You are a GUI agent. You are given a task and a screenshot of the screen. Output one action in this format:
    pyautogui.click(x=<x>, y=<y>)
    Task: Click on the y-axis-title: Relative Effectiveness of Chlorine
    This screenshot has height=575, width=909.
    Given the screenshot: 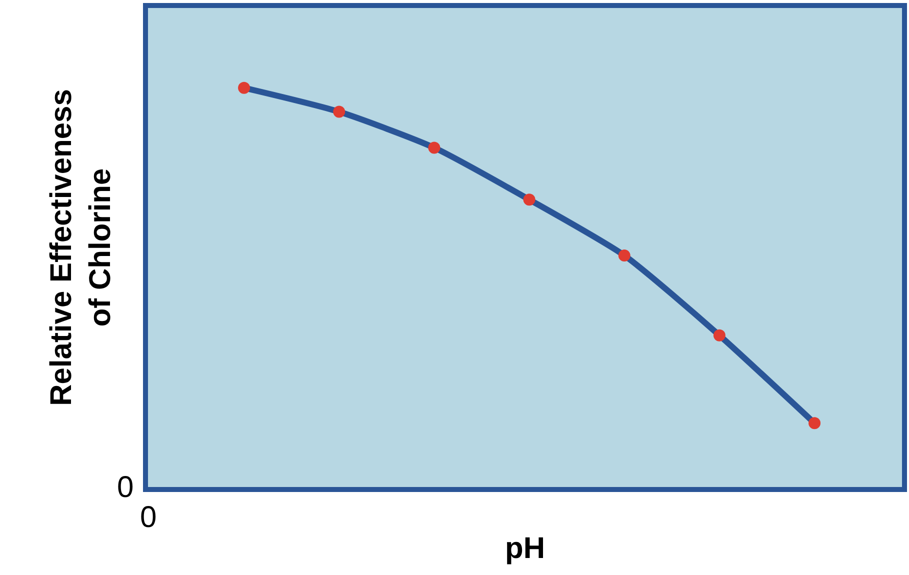 What is the action you would take?
    pyautogui.click(x=81, y=247)
    